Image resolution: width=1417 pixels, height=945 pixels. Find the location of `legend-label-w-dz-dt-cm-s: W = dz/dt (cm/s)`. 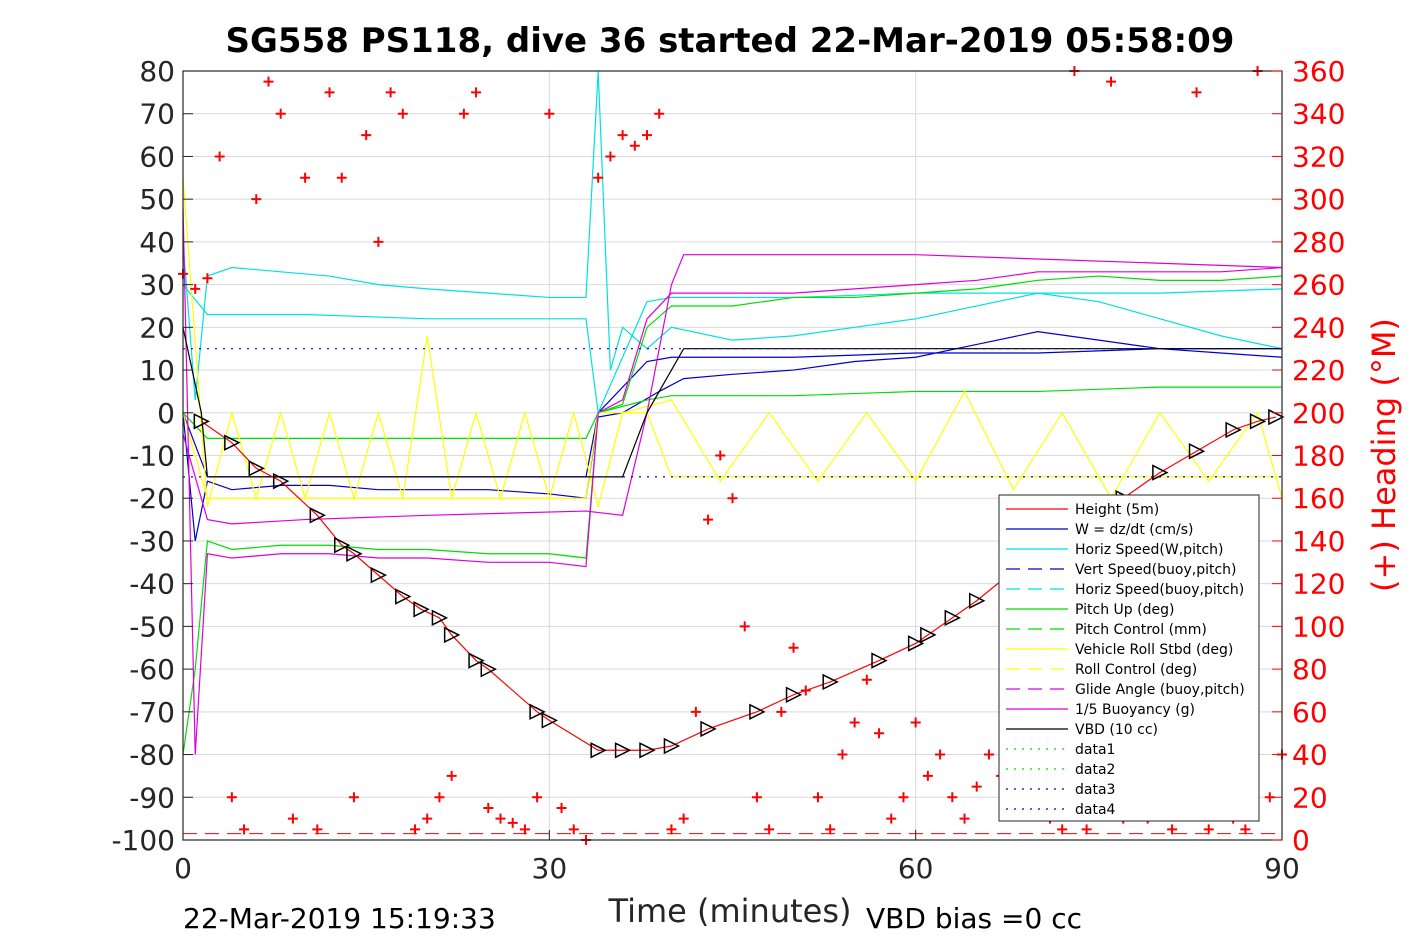

legend-label-w-dz-dt-cm-s: W = dz/dt (cm/s) is located at coordinates (1134, 530).